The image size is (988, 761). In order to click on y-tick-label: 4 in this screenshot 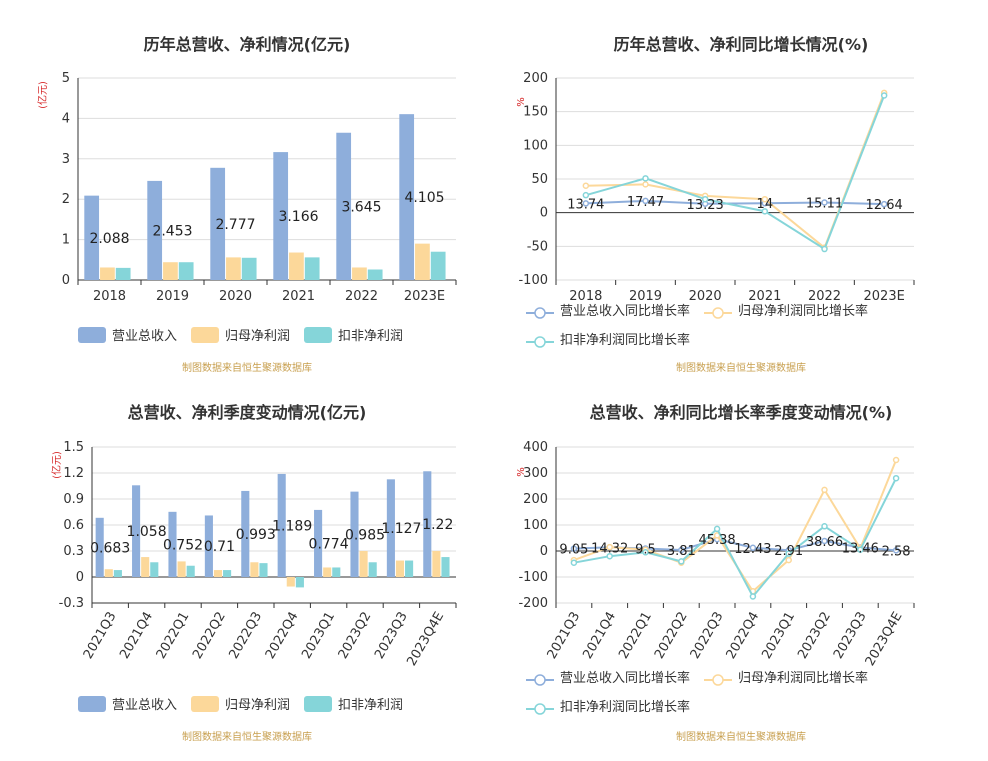, I will do `click(66, 118)`.